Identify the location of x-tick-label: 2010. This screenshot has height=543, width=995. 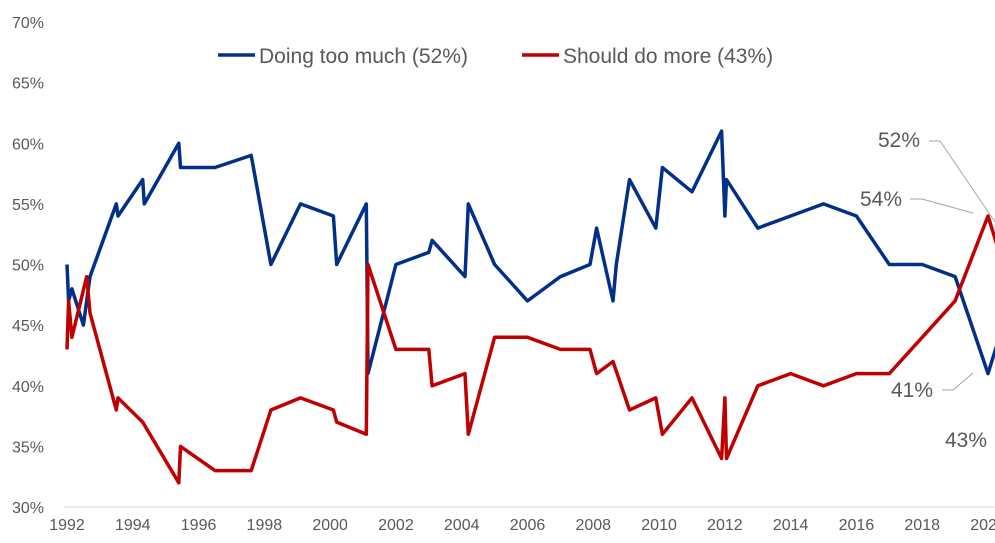
(659, 525).